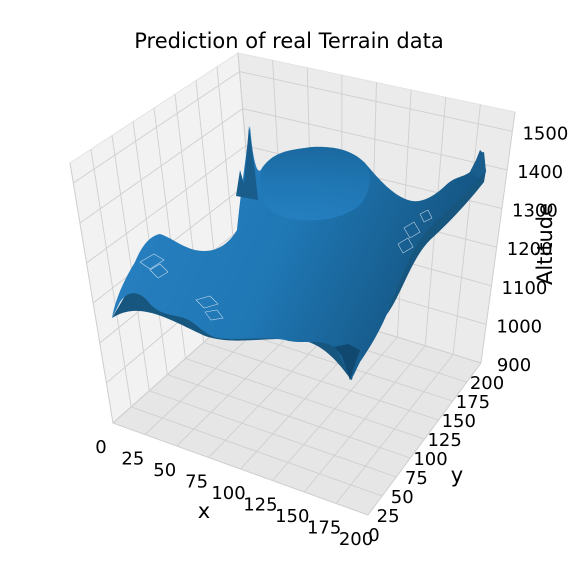 The height and width of the screenshot is (570, 579). What do you see at coordinates (416, 478) in the screenshot?
I see `y-tick-label: 75` at bounding box center [416, 478].